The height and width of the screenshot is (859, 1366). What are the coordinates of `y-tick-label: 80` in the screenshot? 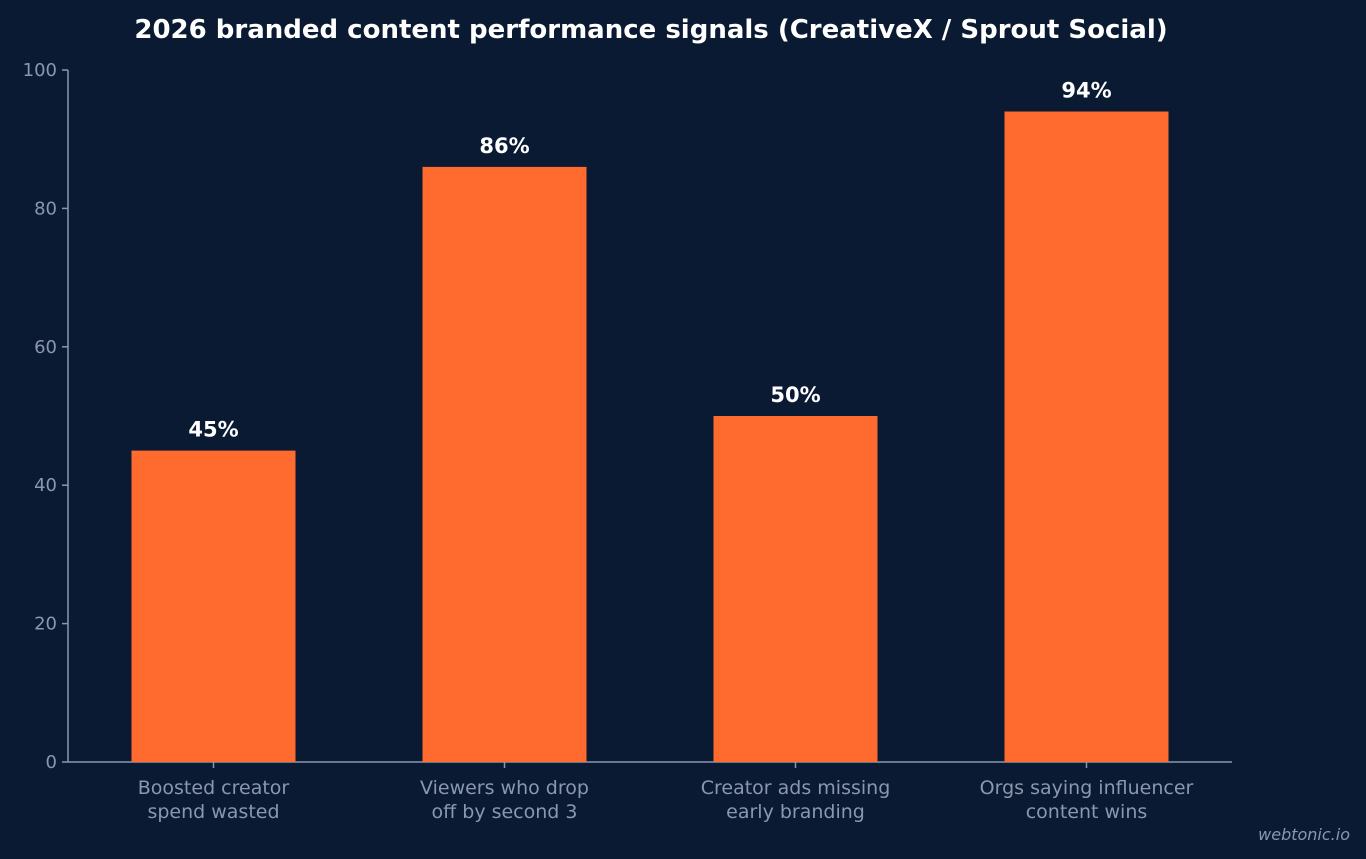 It's located at (45, 208).